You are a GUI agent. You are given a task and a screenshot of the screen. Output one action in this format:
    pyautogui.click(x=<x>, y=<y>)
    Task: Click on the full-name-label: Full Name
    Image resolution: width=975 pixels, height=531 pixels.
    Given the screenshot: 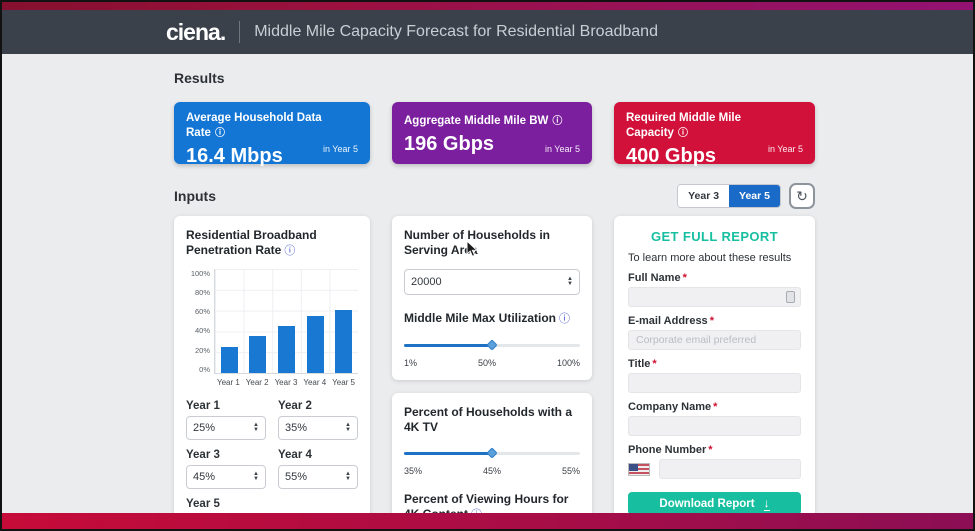 What is the action you would take?
    pyautogui.click(x=654, y=278)
    